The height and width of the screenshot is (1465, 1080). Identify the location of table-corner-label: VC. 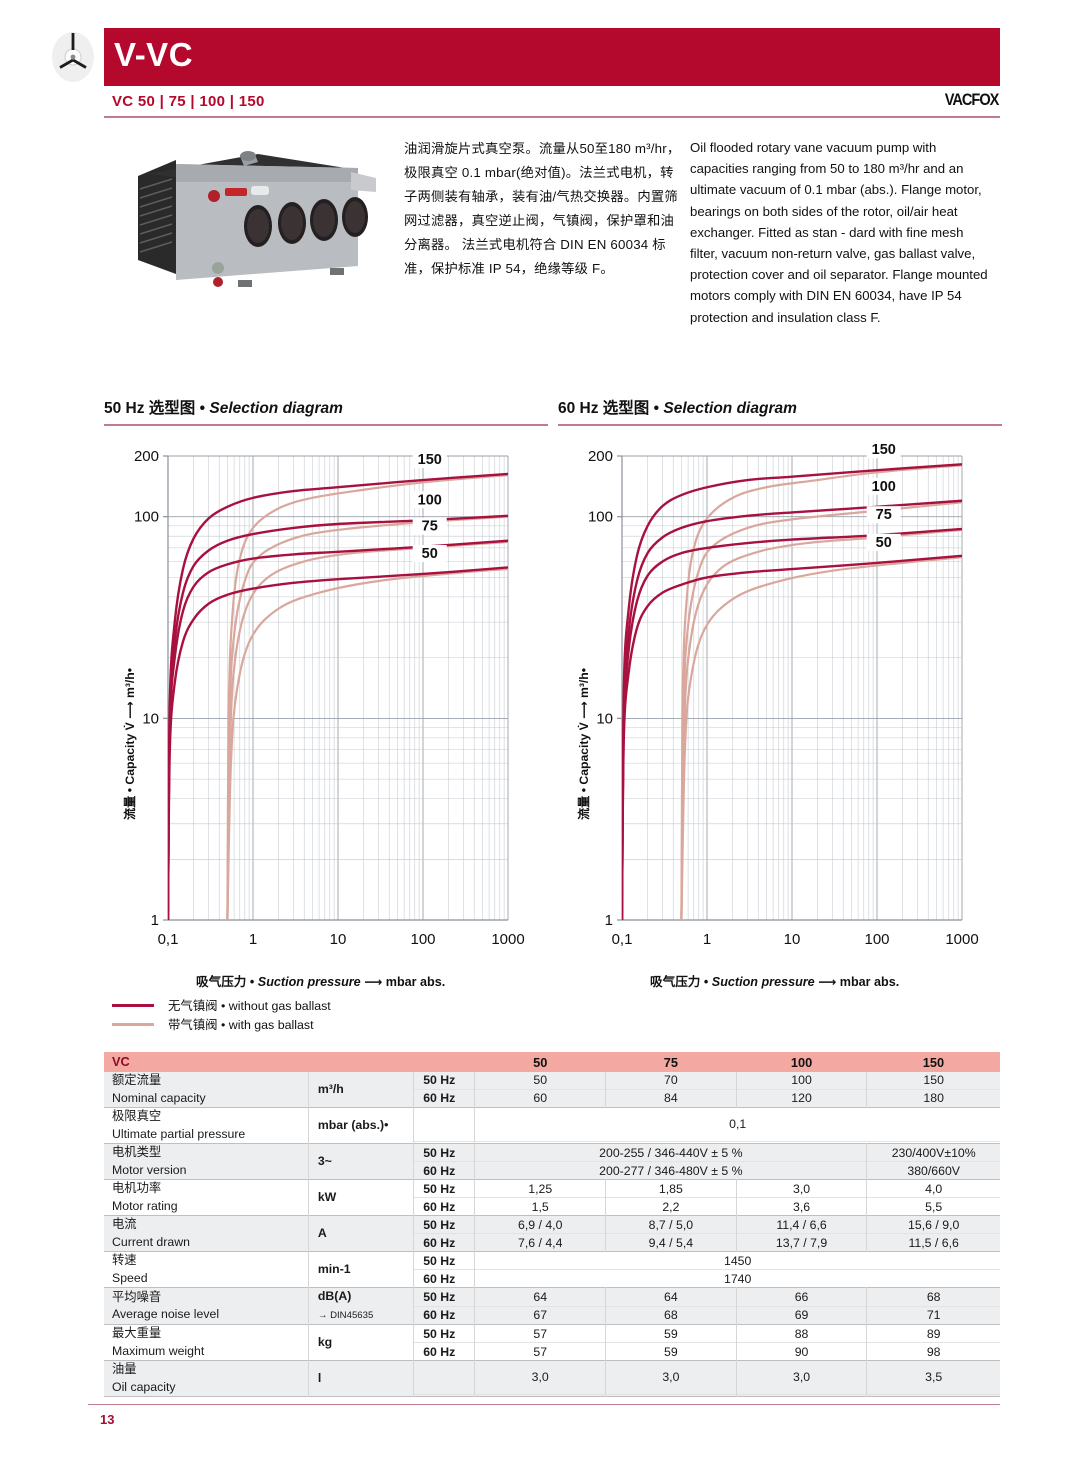
(289, 1062).